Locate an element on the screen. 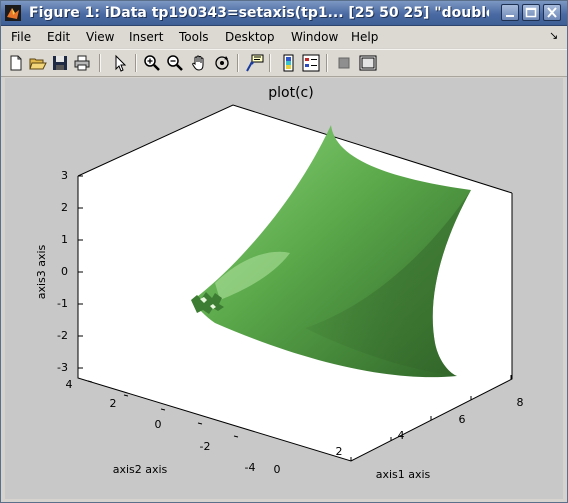 The height and width of the screenshot is (503, 568). menu-edit: Edit is located at coordinates (59, 37).